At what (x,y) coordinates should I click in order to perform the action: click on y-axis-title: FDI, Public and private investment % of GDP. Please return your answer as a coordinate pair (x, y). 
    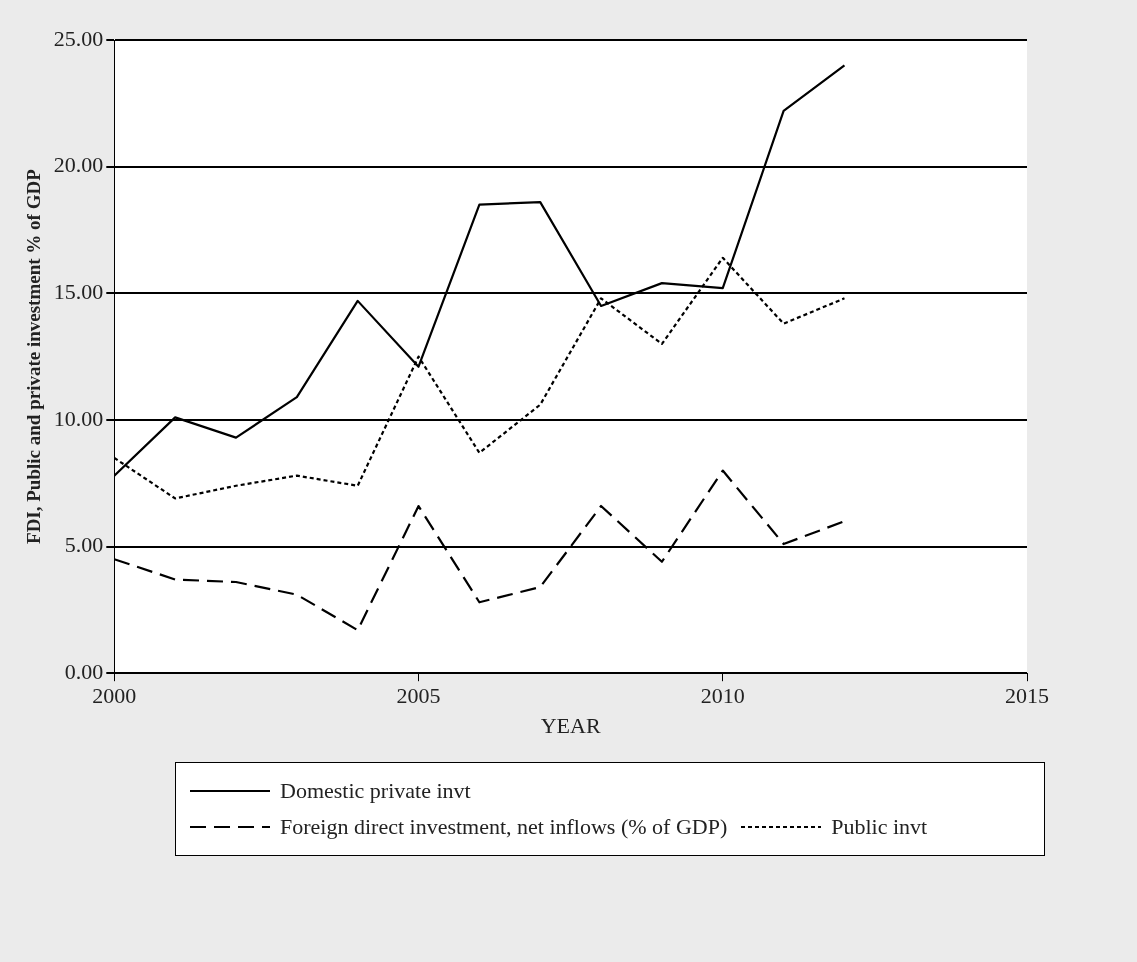
    Looking at the image, I should click on (34, 356).